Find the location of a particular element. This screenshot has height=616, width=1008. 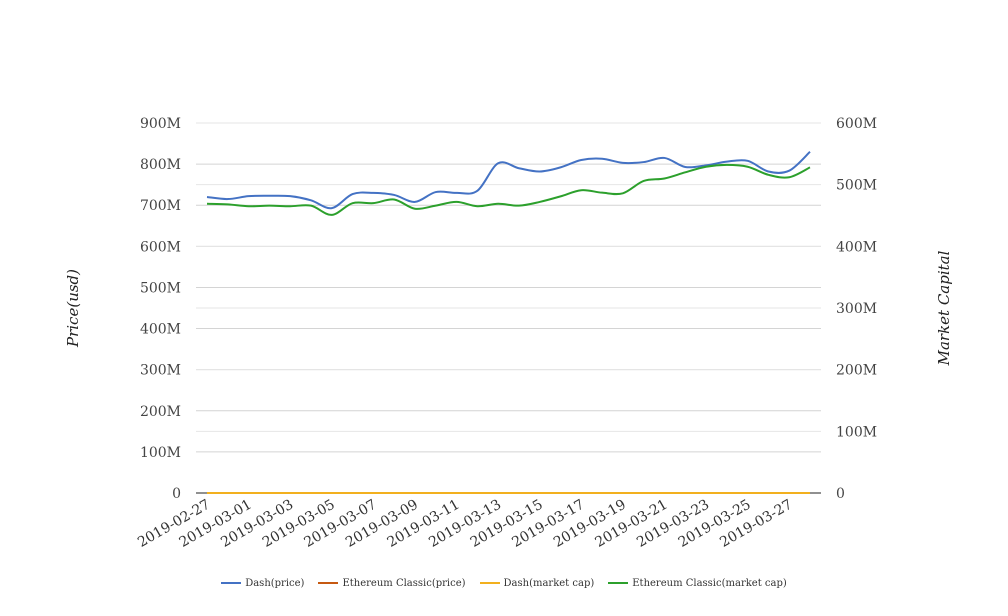

series-line-dash-price is located at coordinates (508, 180).